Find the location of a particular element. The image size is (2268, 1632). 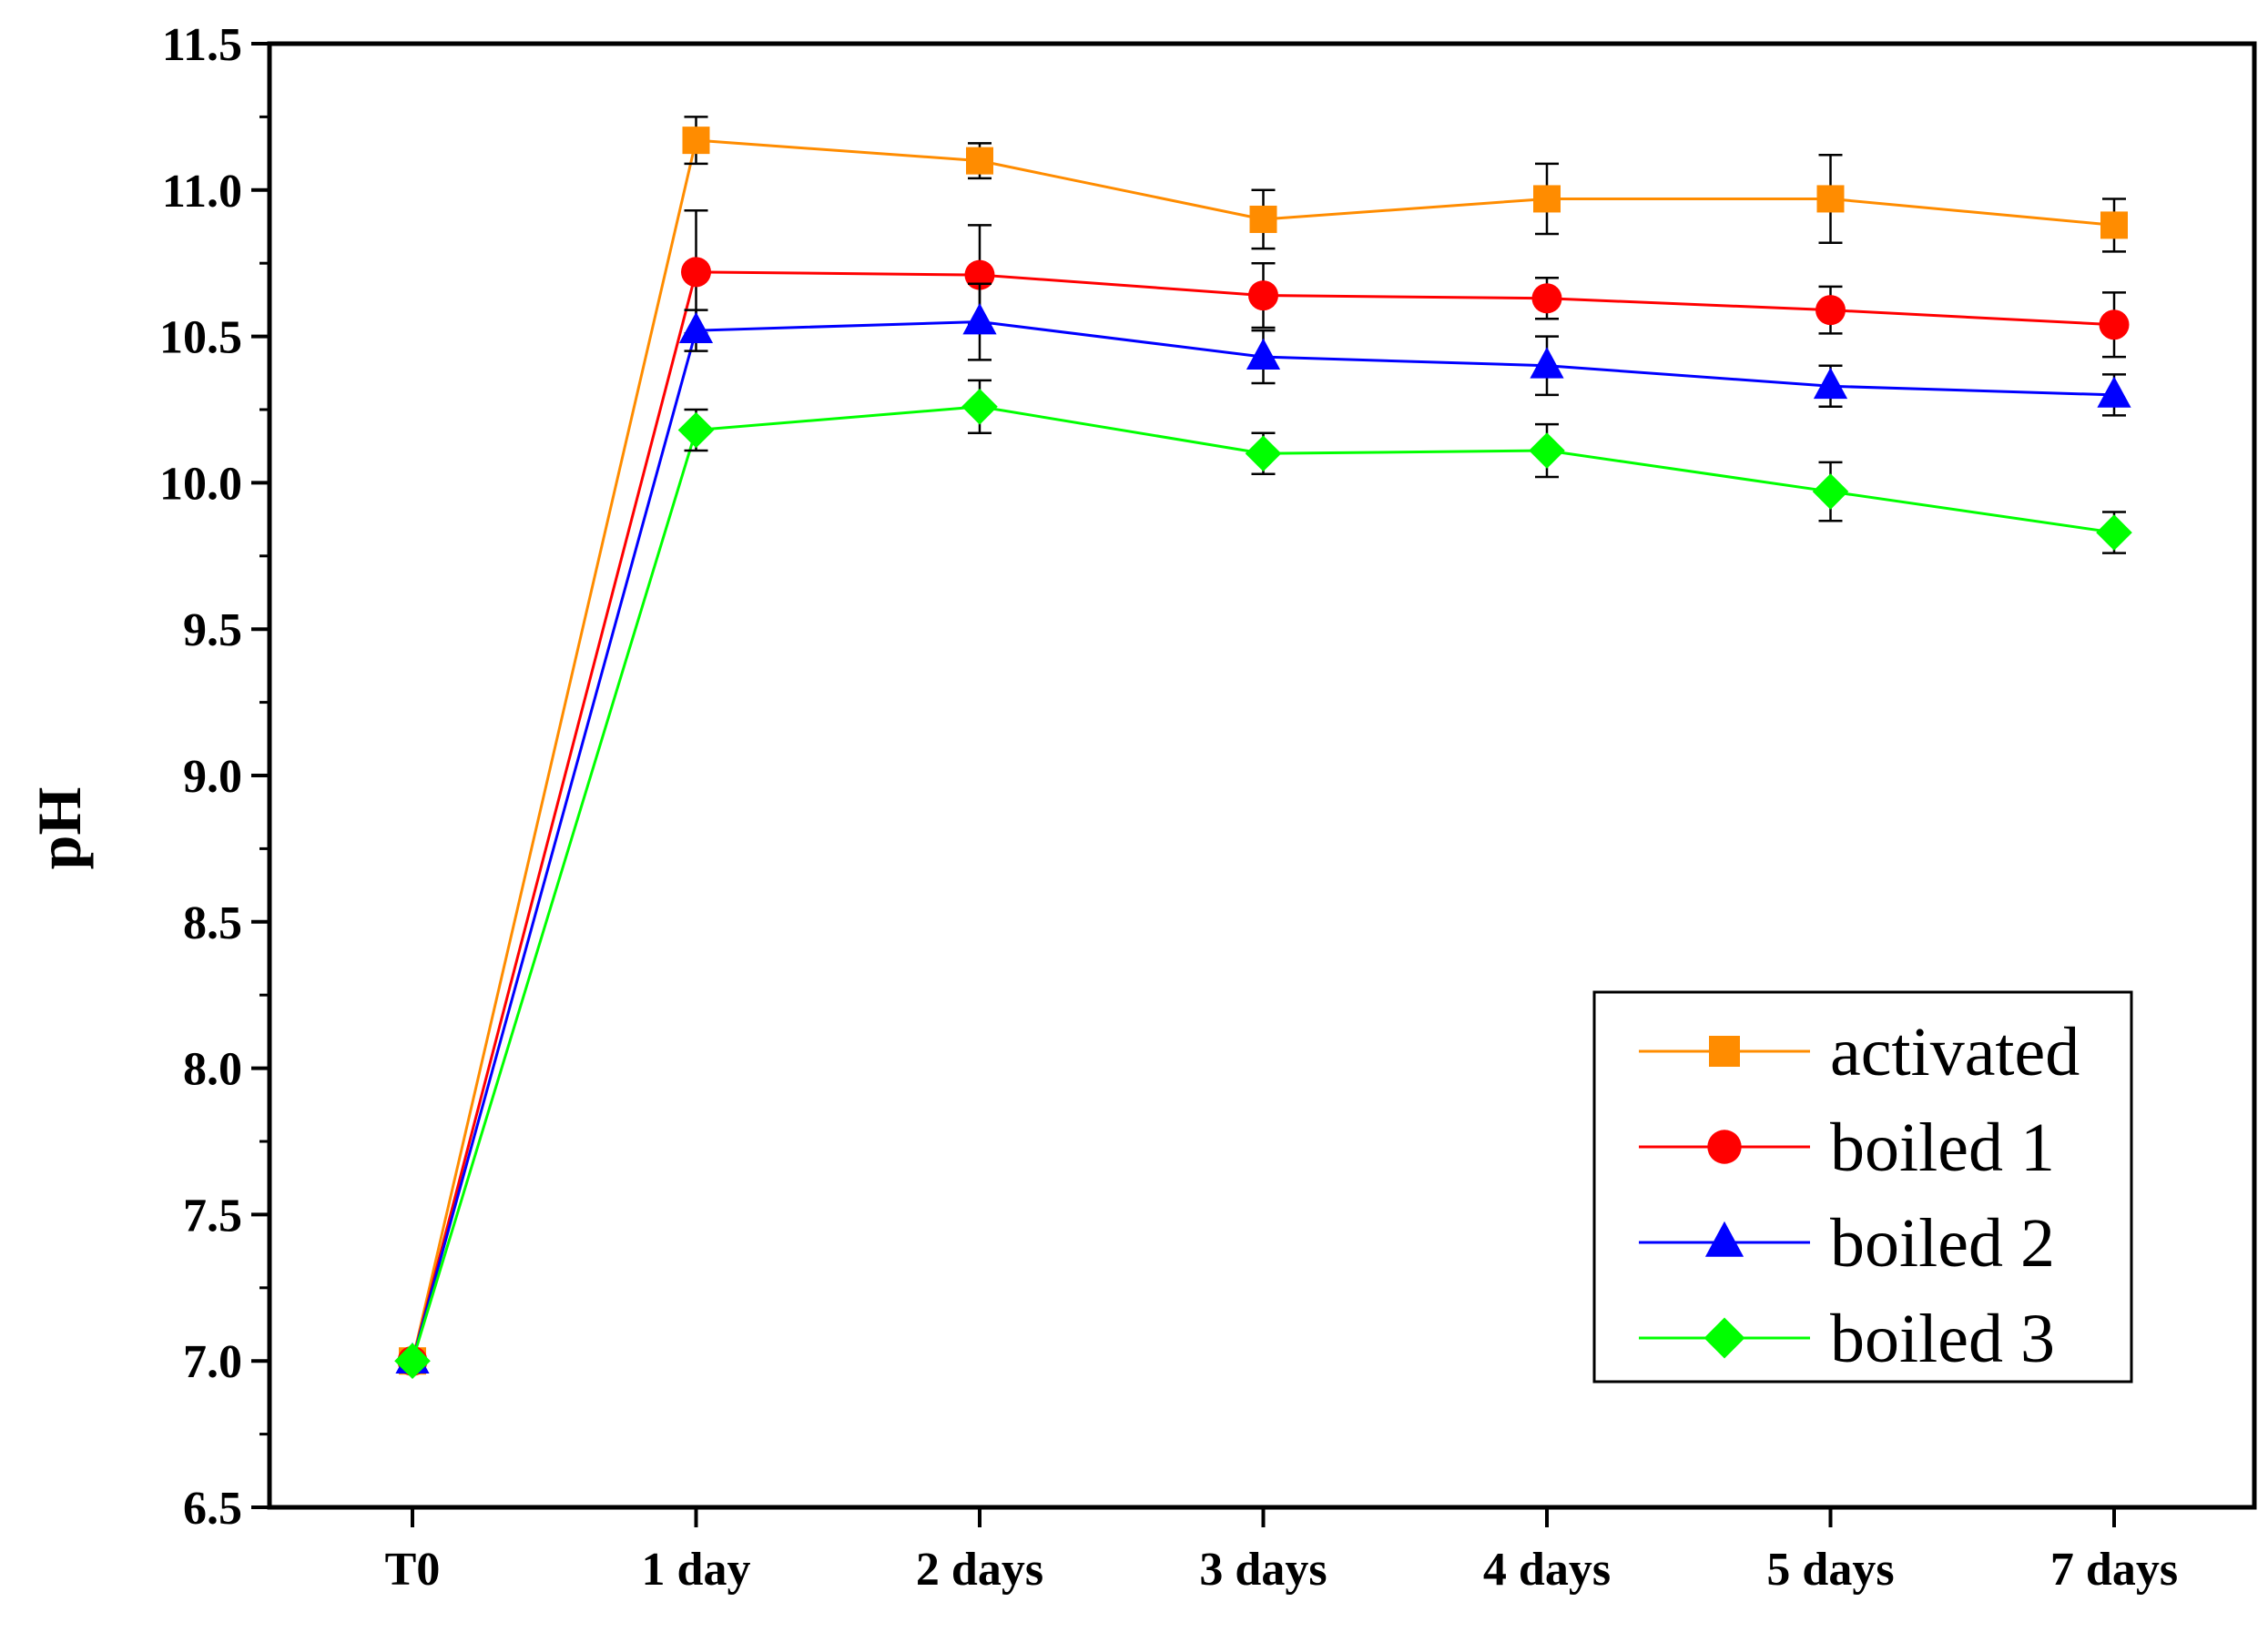

legend: activated boiled 1 boiled 2 boiled 3 is located at coordinates (1862, 1187).